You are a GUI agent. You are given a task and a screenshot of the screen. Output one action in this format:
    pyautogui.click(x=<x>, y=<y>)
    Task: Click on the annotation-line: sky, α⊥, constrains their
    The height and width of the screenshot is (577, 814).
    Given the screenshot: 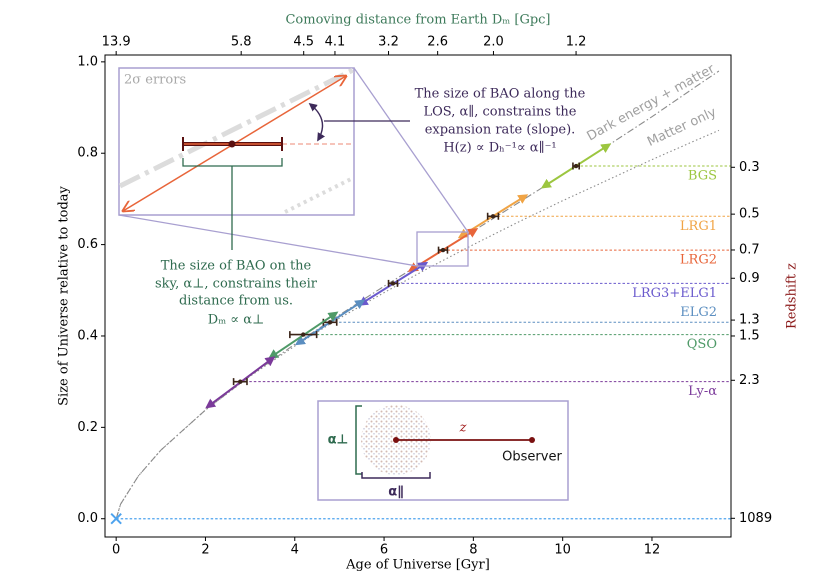 What is the action you would take?
    pyautogui.click(x=236, y=284)
    